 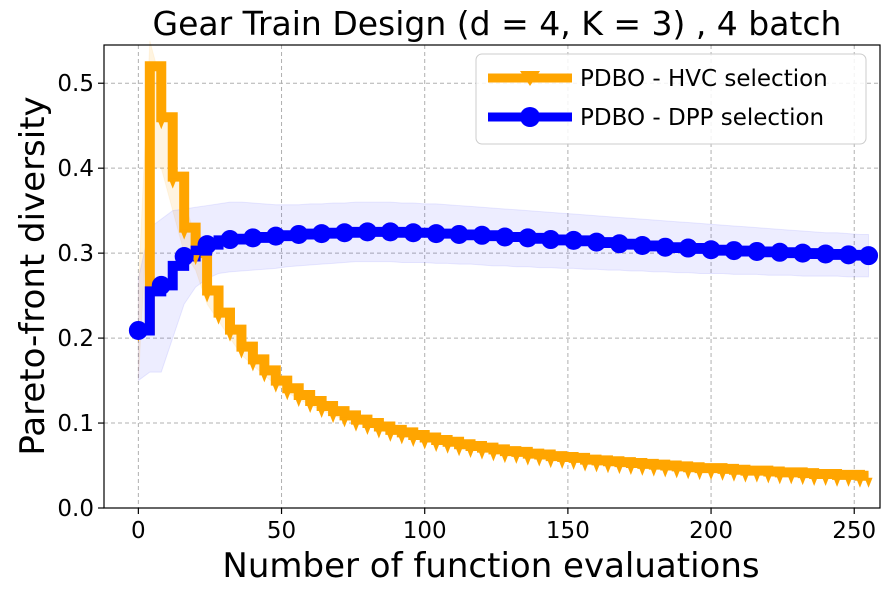 What do you see at coordinates (530, 78) in the screenshot?
I see `legend-marker-hvc` at bounding box center [530, 78].